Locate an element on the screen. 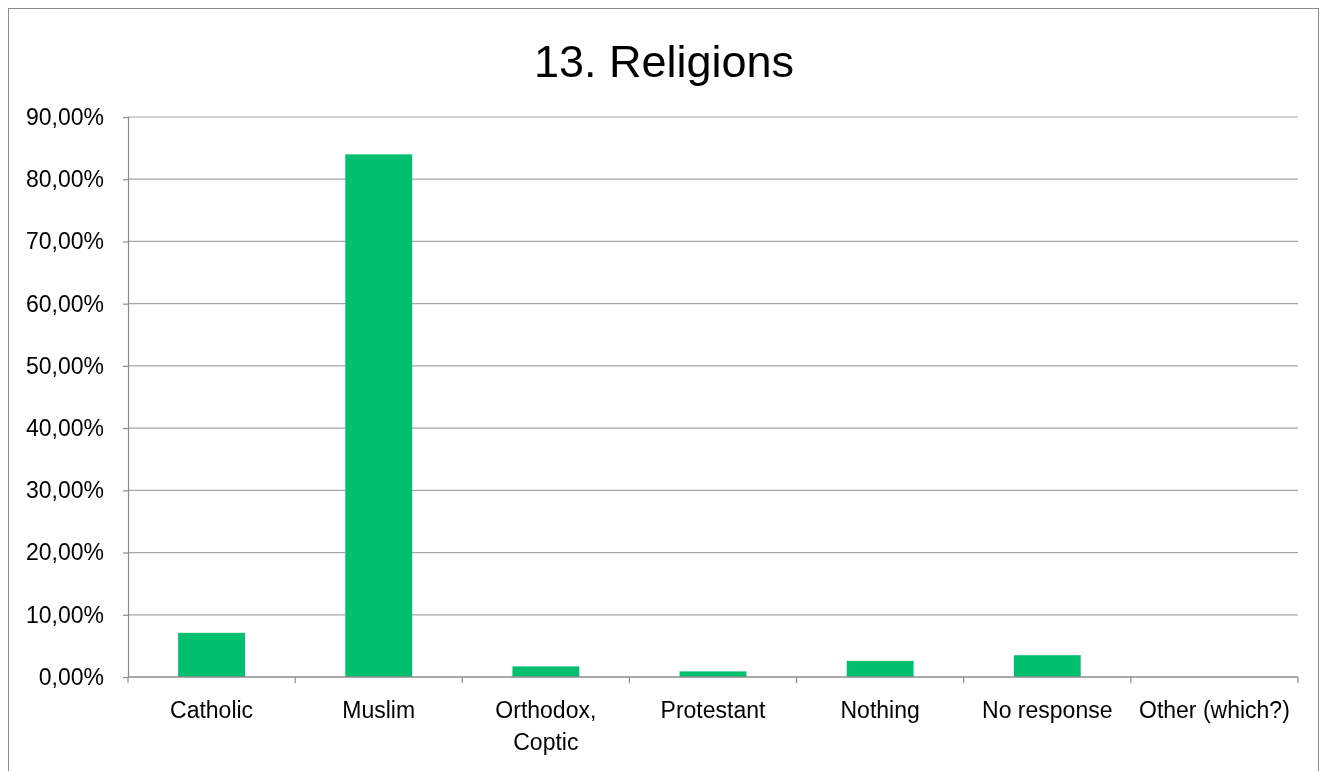 This screenshot has width=1331, height=771. y-tick-label: 80,00% is located at coordinates (64, 179).